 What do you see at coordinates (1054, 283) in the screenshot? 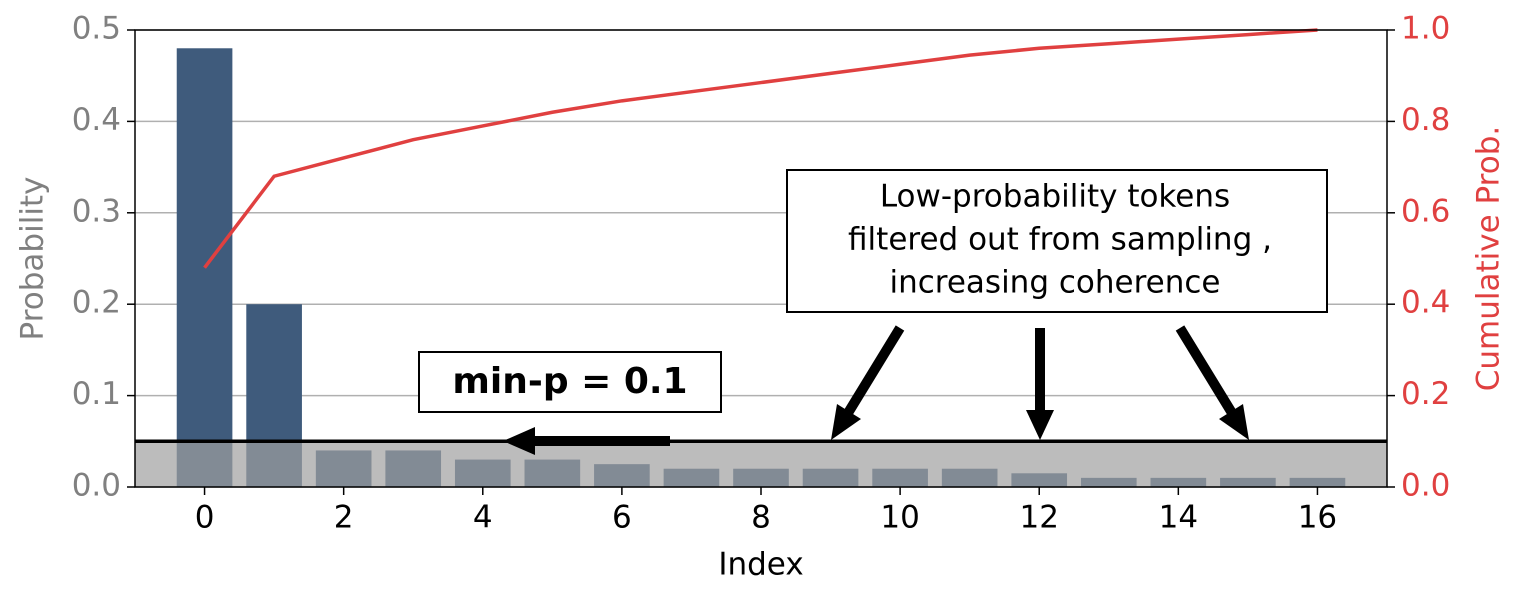
I see `callout-line: increasing coherence` at bounding box center [1054, 283].